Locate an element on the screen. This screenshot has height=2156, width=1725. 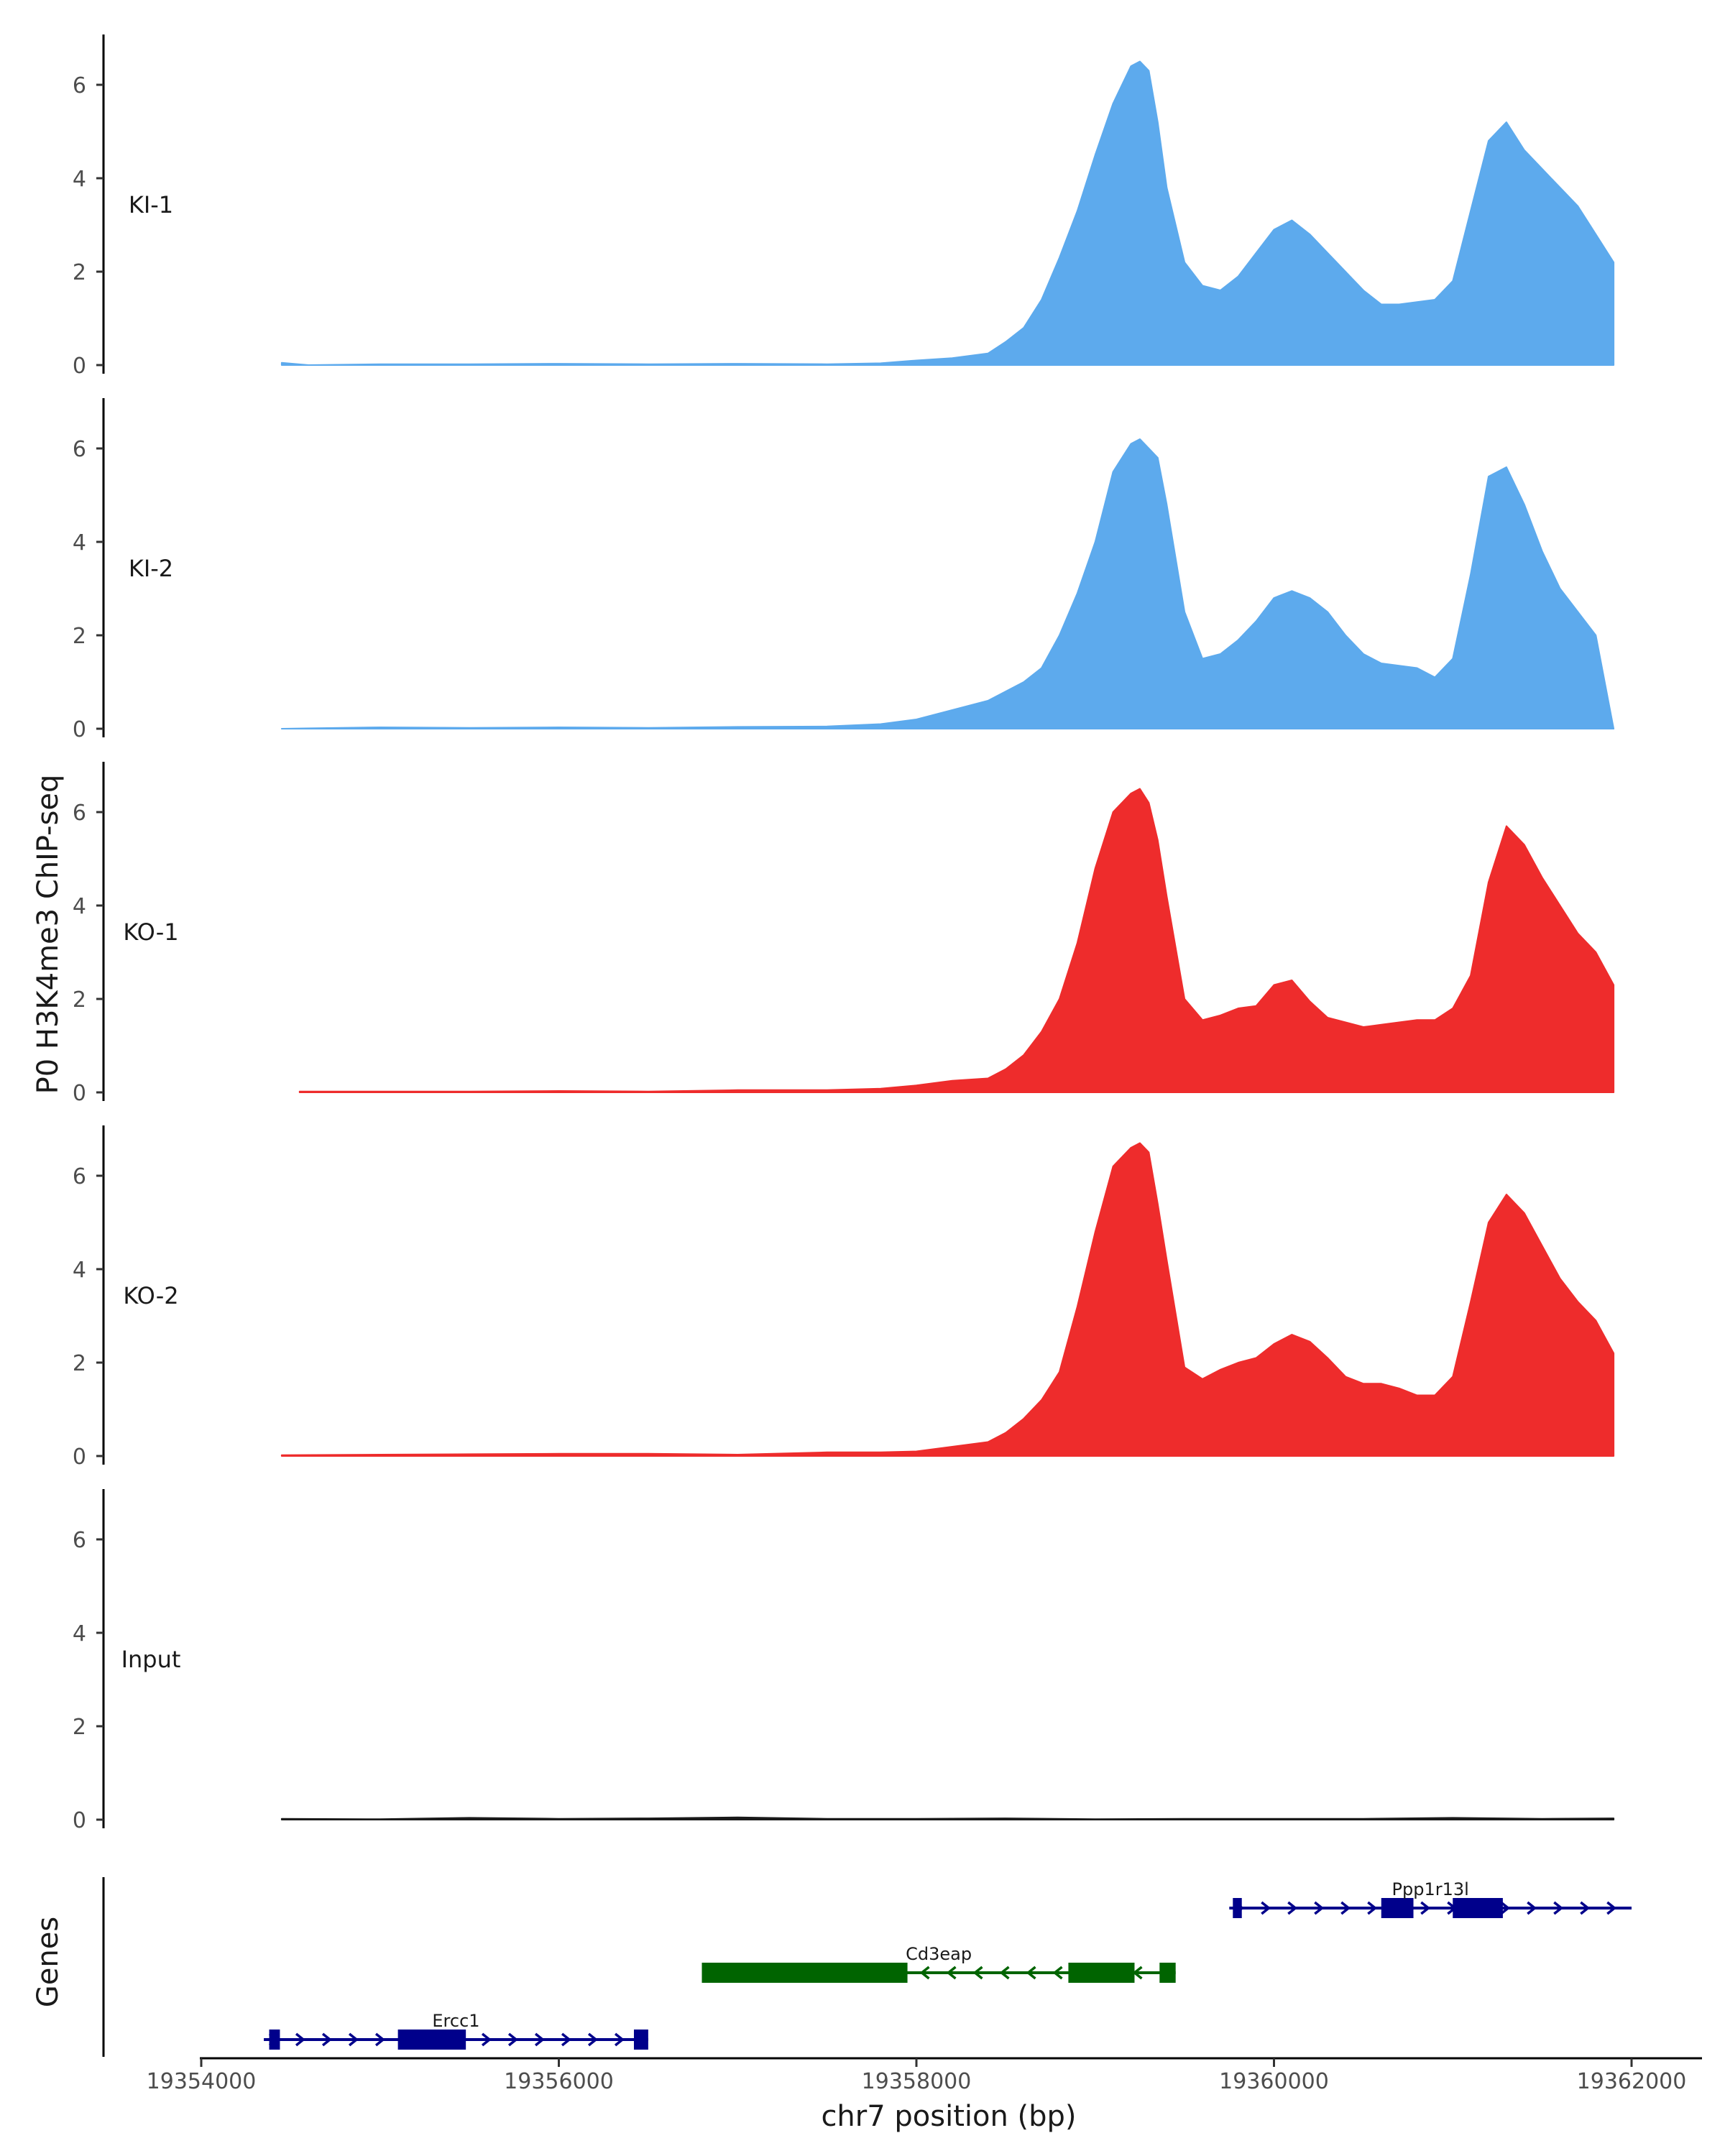
track-input: 0 2 4 6 Input is located at coordinates (844, 1661).